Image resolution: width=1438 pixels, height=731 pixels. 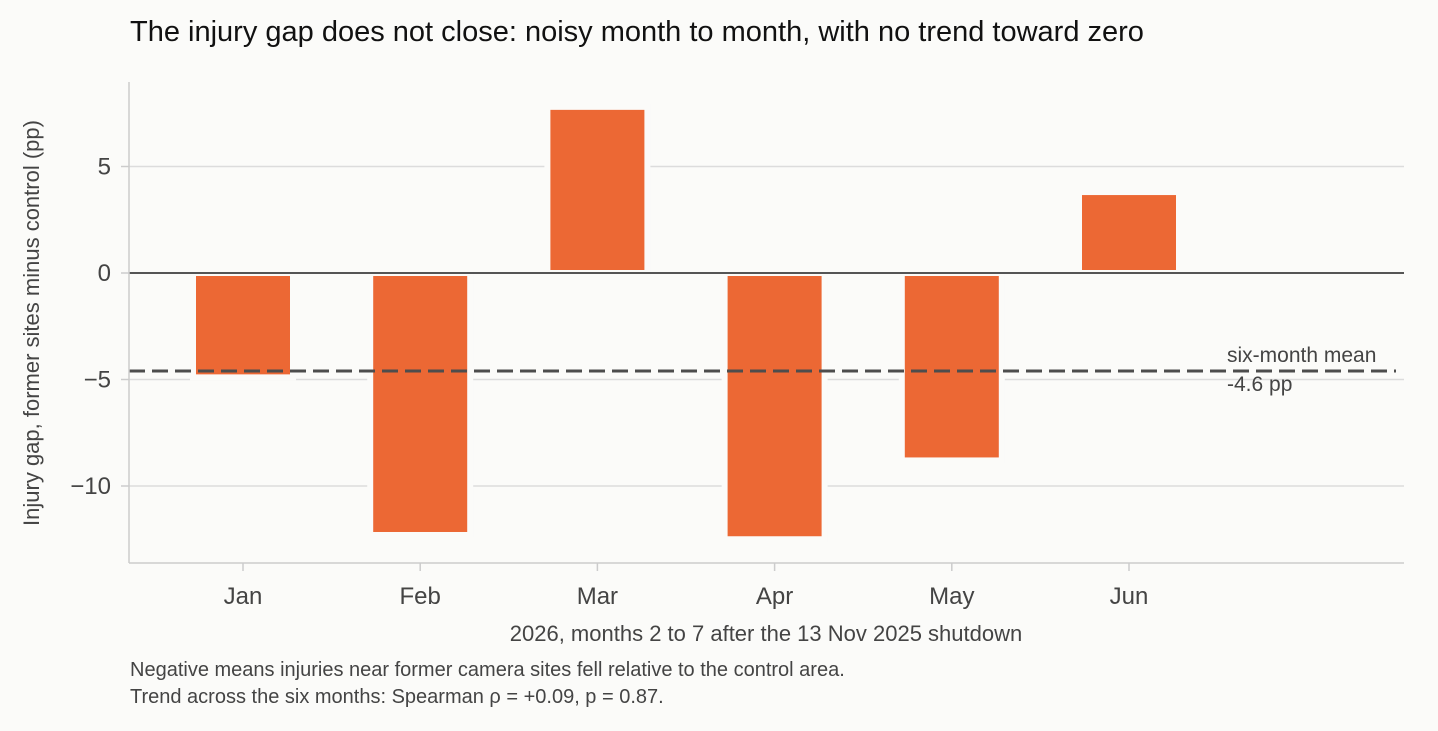 I want to click on mean-label-line1: six-month mean, so click(x=1301, y=355).